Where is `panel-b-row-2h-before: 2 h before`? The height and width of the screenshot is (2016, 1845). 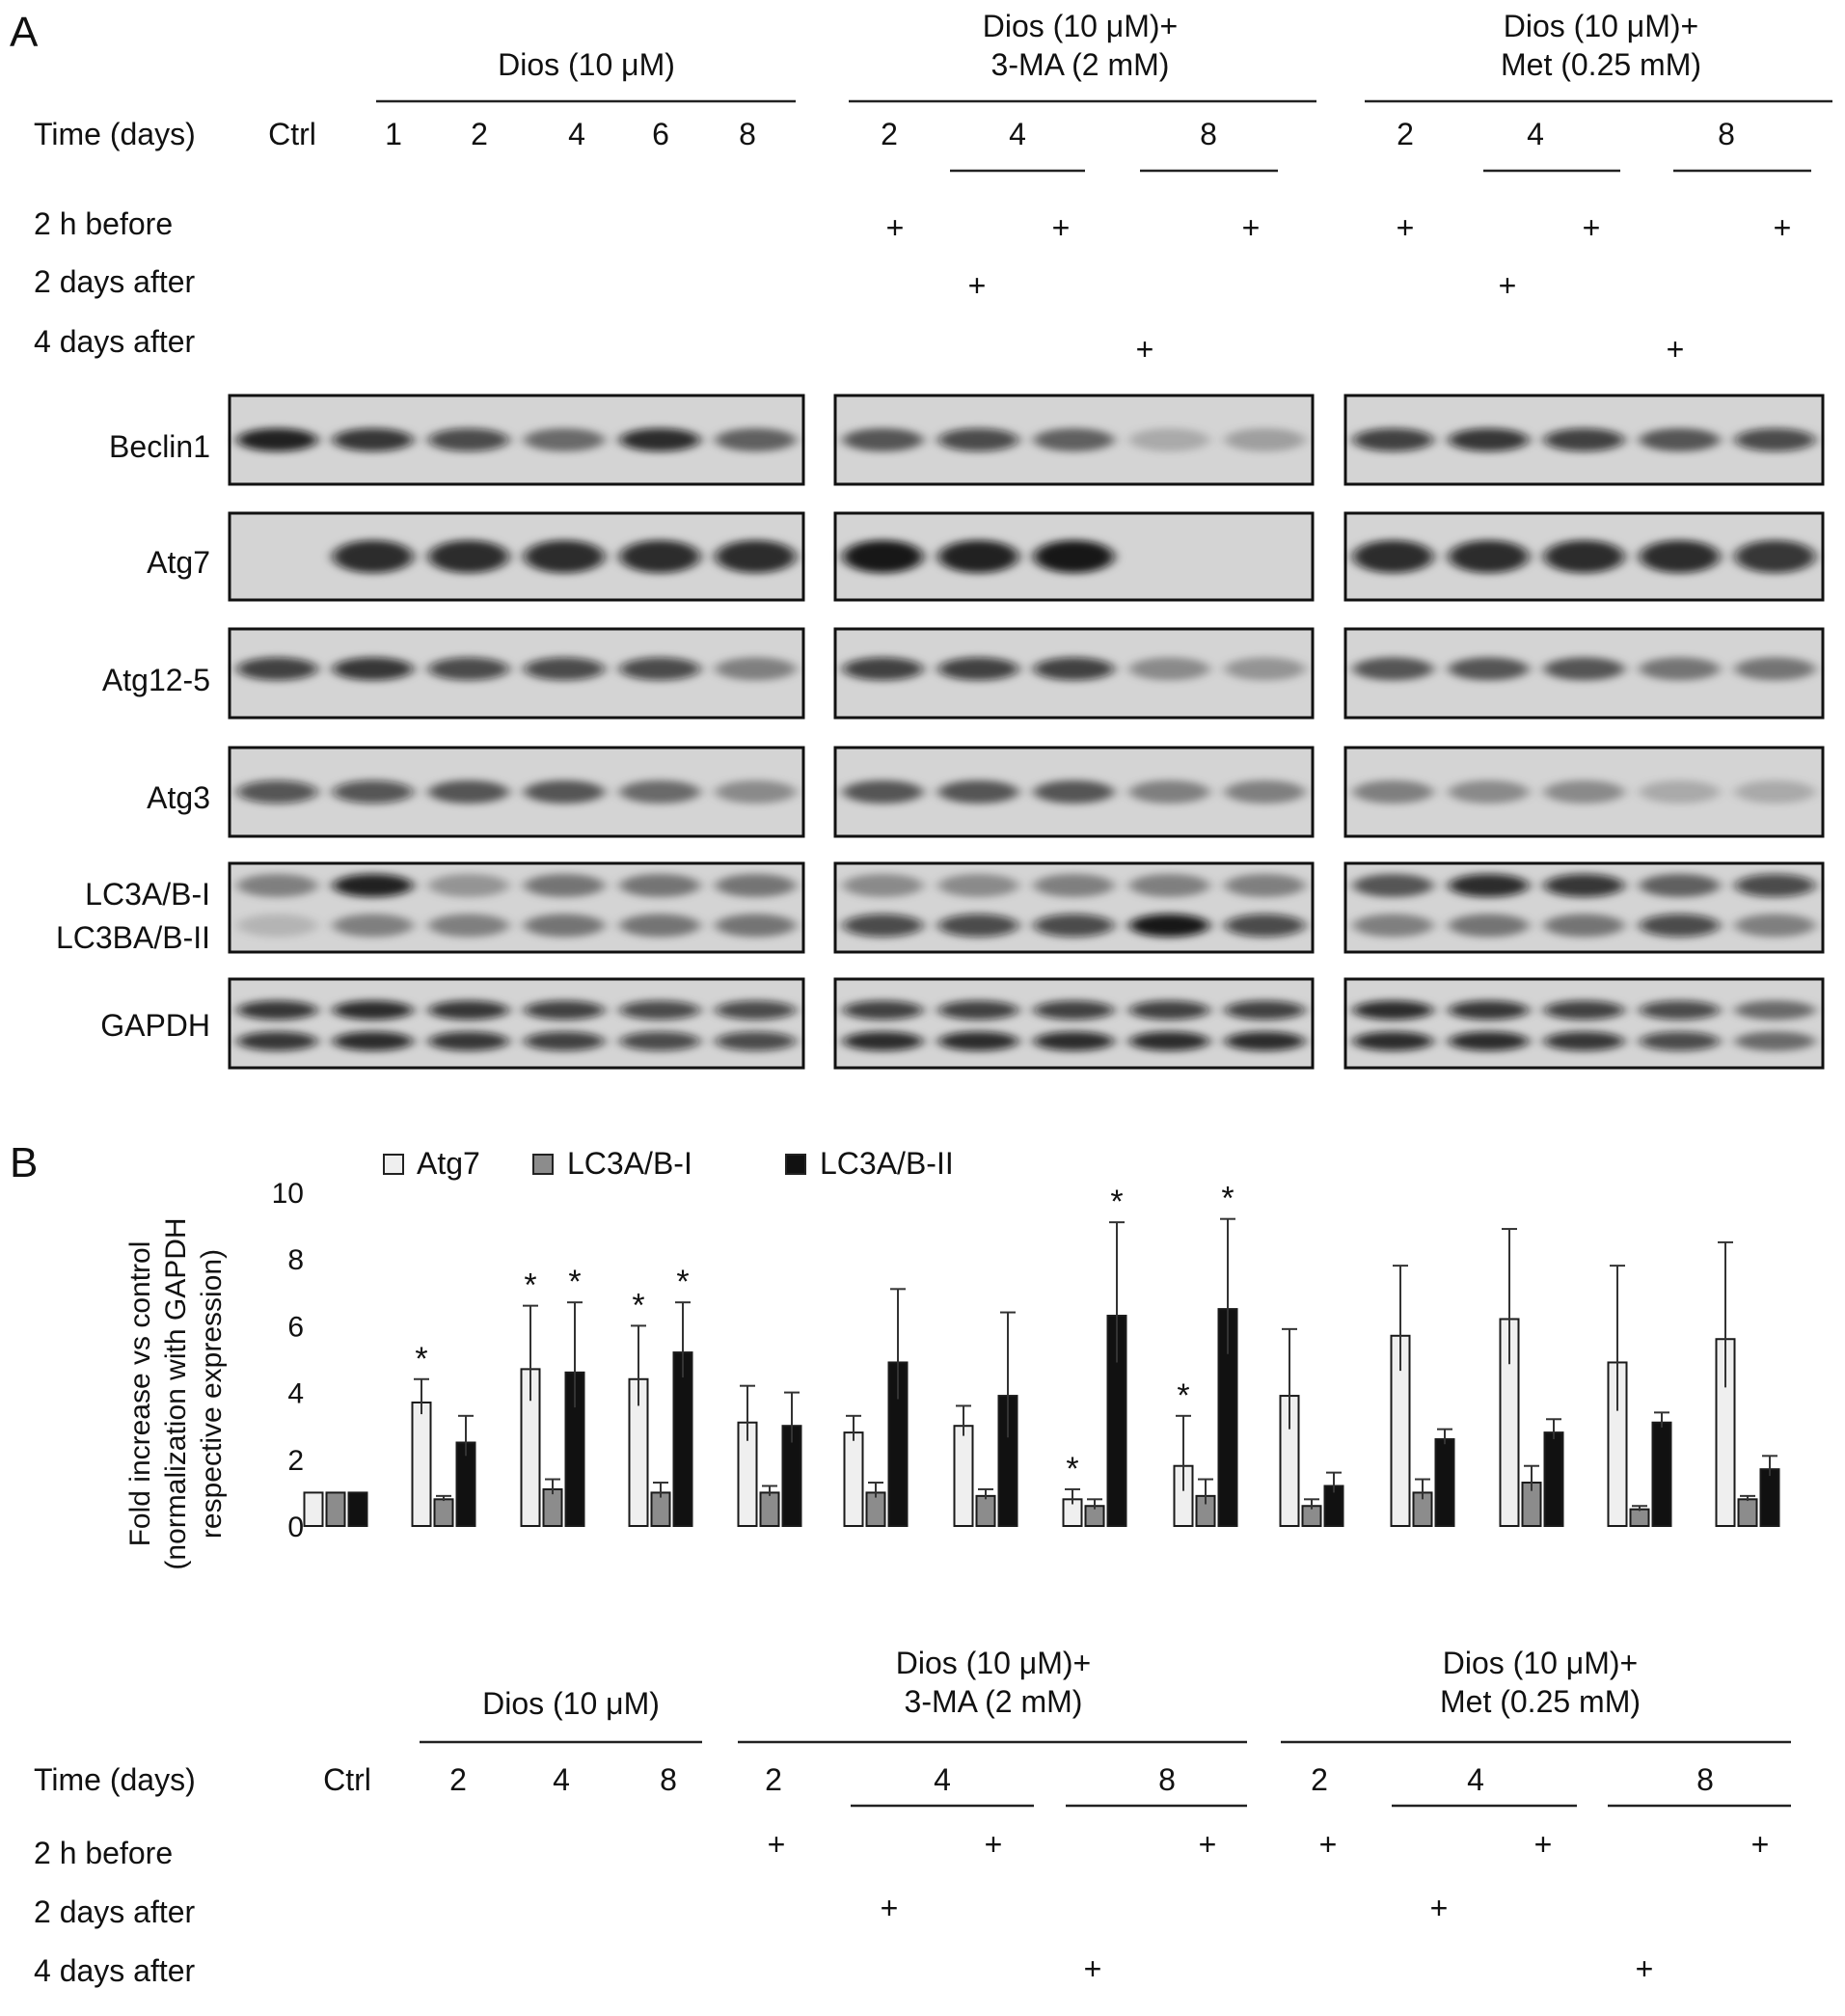 panel-b-row-2h-before: 2 h before is located at coordinates (103, 1853).